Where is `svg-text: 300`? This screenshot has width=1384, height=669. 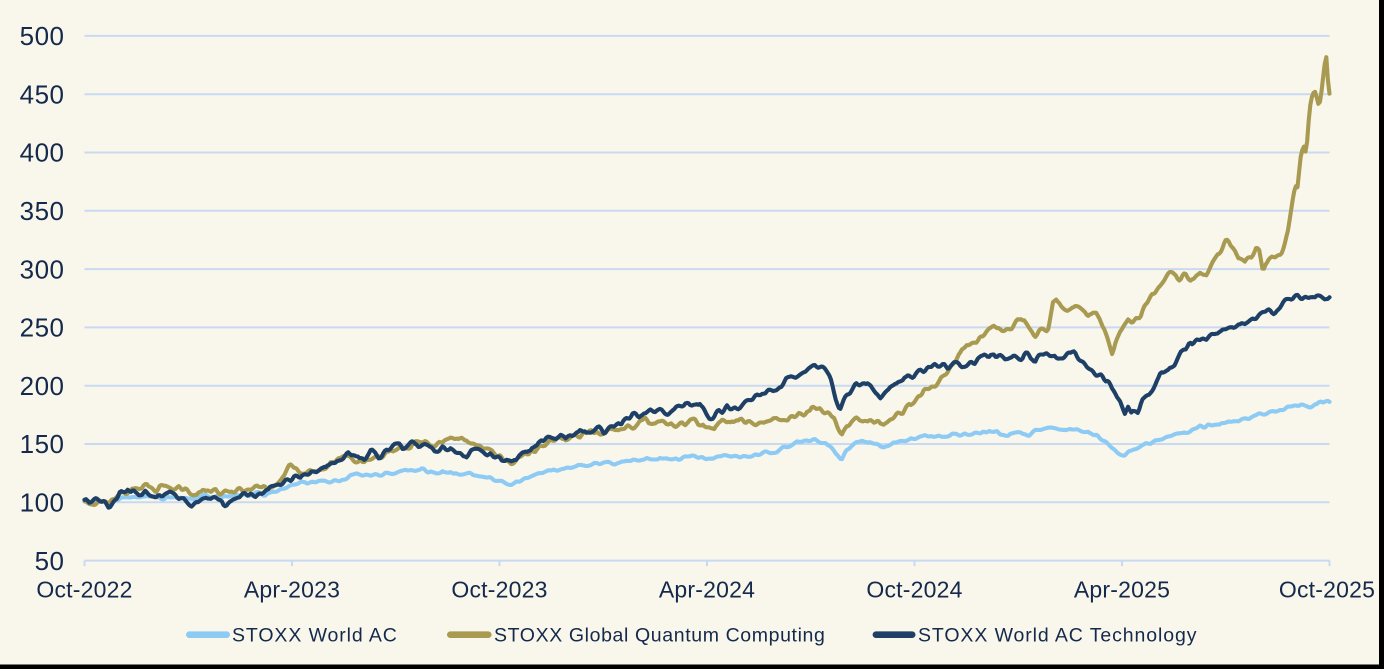
svg-text: 300 is located at coordinates (42, 269).